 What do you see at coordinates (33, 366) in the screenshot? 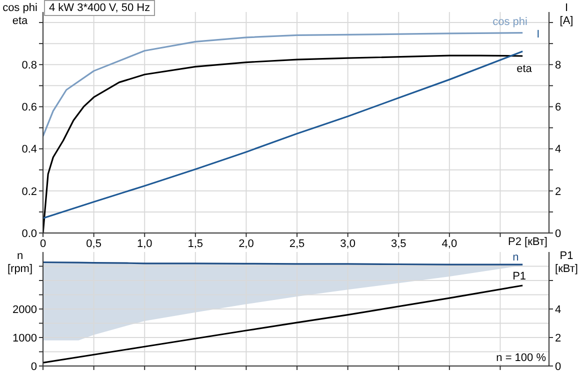
I see `y-tick-label: 0` at bounding box center [33, 366].